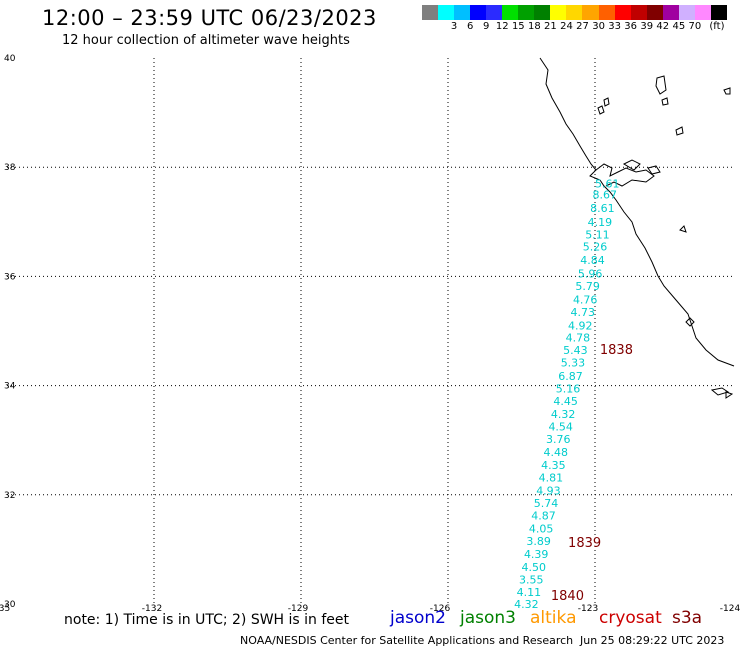 The height and width of the screenshot is (650, 740). What do you see at coordinates (565, 401) in the screenshot?
I see `swh-value: 4.45` at bounding box center [565, 401].